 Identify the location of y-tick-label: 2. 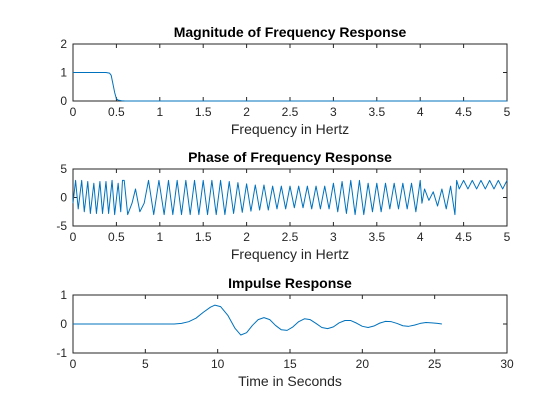
(63, 44).